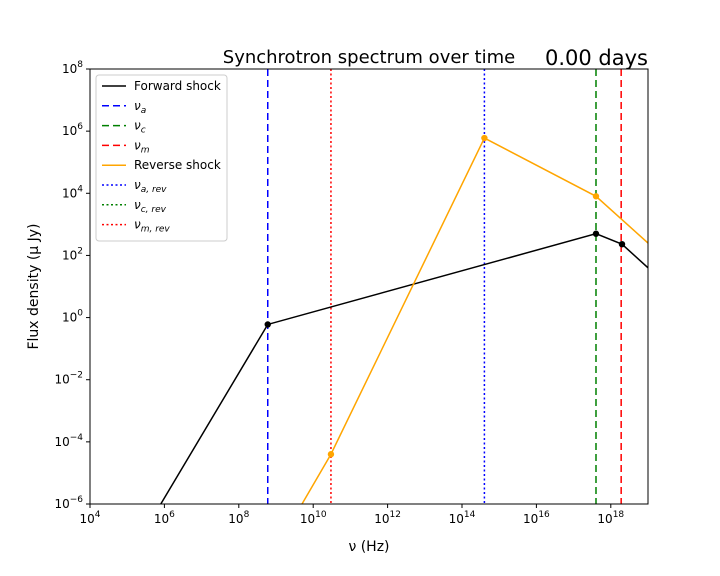 This screenshot has width=720, height=576. Describe the element at coordinates (387, 518) in the screenshot. I see `x-tick-label: 10¹²` at that location.